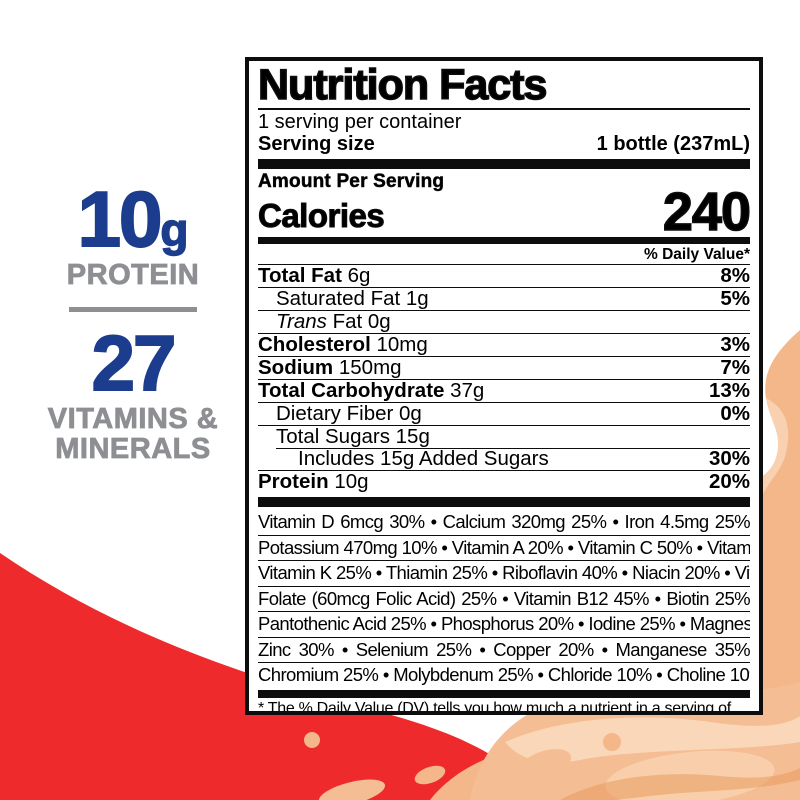  I want to click on daily-value-header: % Daily Value*, so click(697, 254).